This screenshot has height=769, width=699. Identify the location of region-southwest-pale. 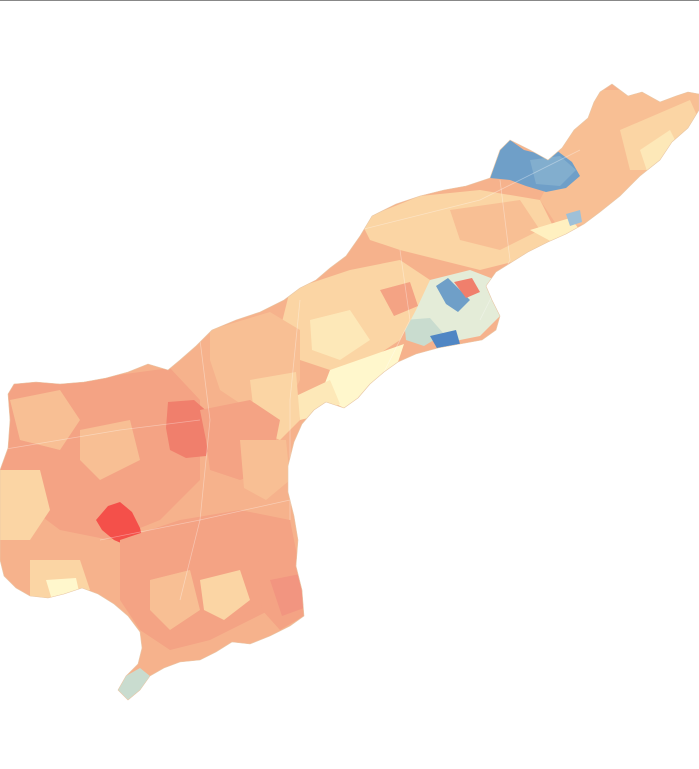
(63, 589).